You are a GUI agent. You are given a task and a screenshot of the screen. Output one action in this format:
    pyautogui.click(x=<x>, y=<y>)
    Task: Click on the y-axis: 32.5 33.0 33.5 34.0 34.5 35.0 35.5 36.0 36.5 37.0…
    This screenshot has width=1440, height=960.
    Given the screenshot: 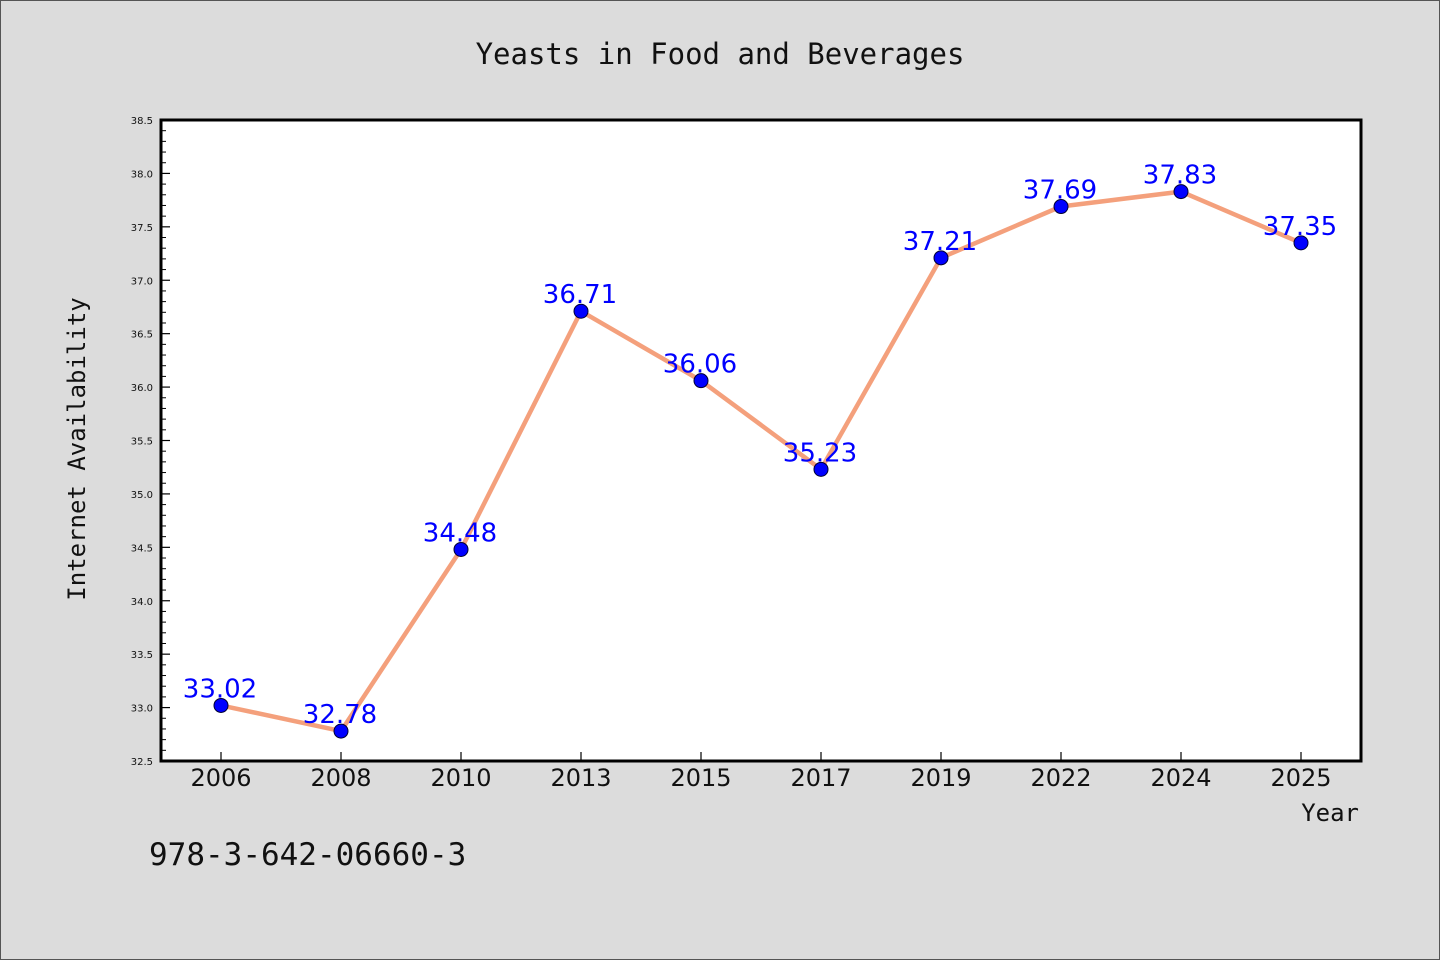 What is the action you would take?
    pyautogui.click(x=150, y=442)
    